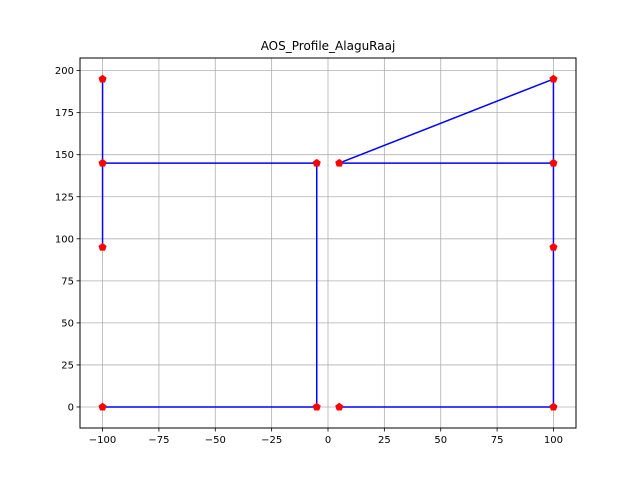 Image resolution: width=640 pixels, height=480 pixels. Describe the element at coordinates (497, 440) in the screenshot. I see `x-tick-label: 75` at that location.